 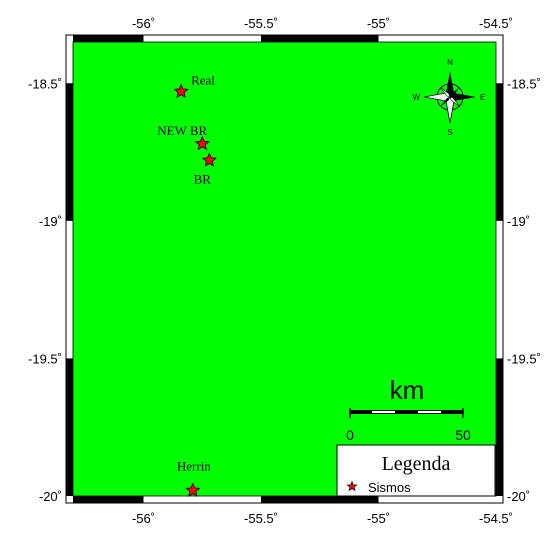 I want to click on lon-tick-label-top: -55˚, so click(x=378, y=23).